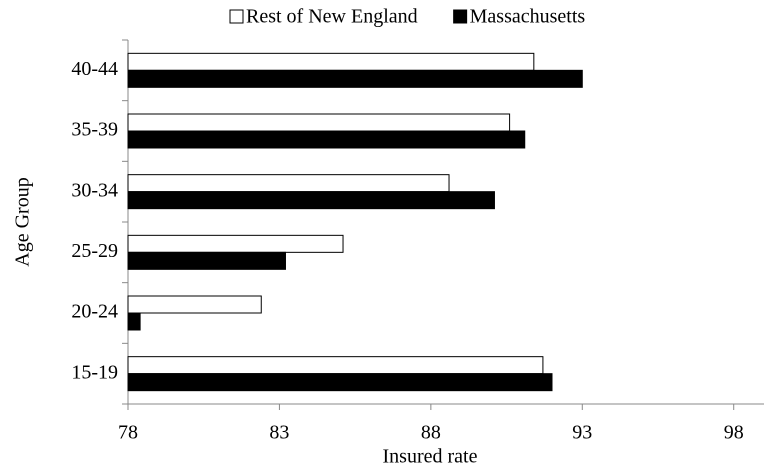  Describe the element at coordinates (94, 312) in the screenshot. I see `y-tick-label: 20-24` at that location.